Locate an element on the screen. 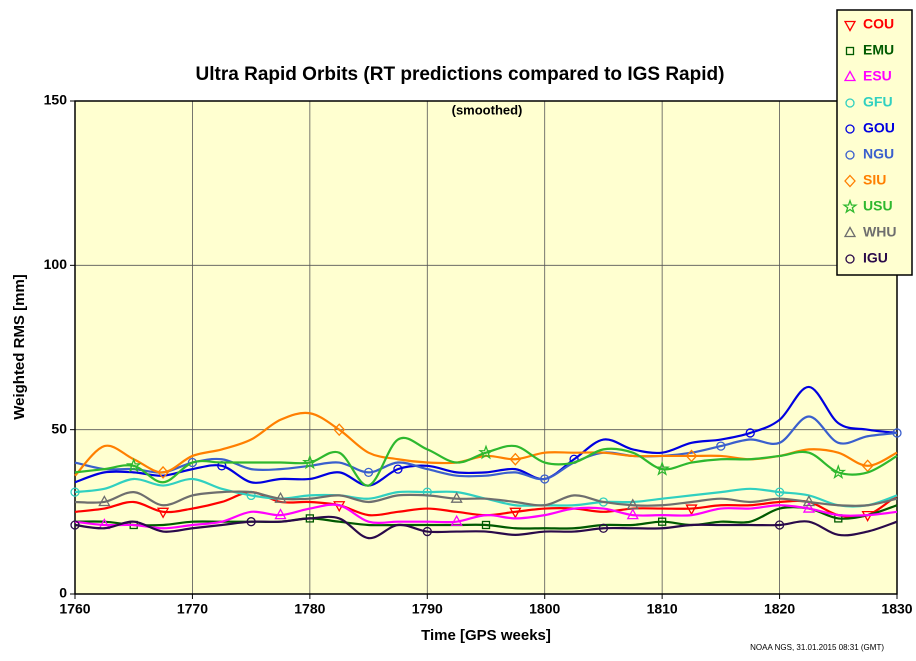 This screenshot has width=916, height=661. legend-label: SIU is located at coordinates (874, 180).